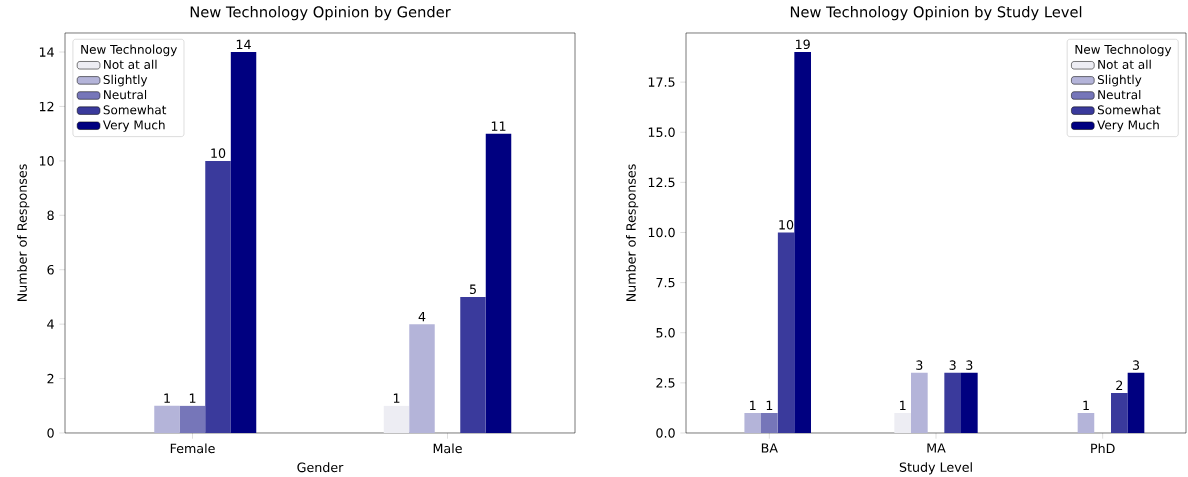 This screenshot has width=1188, height=477. What do you see at coordinates (50, 378) in the screenshot?
I see `y-tick-label: 2` at bounding box center [50, 378].